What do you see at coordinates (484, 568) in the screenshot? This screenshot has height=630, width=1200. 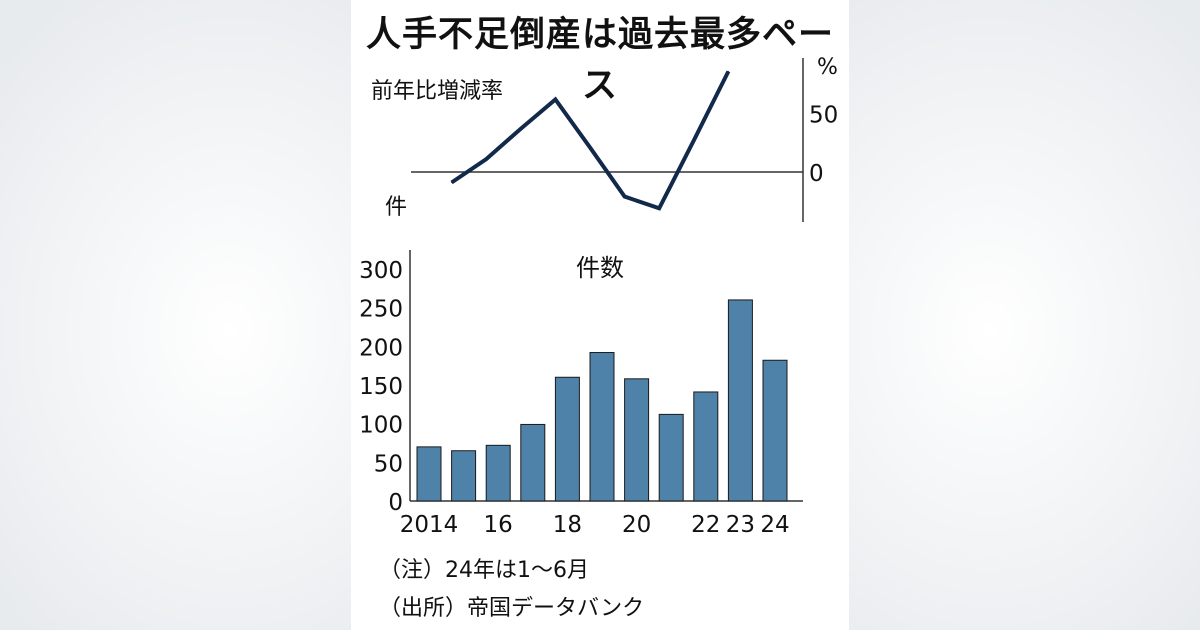 I see `note-period: （注）24年は1〜6月` at bounding box center [484, 568].